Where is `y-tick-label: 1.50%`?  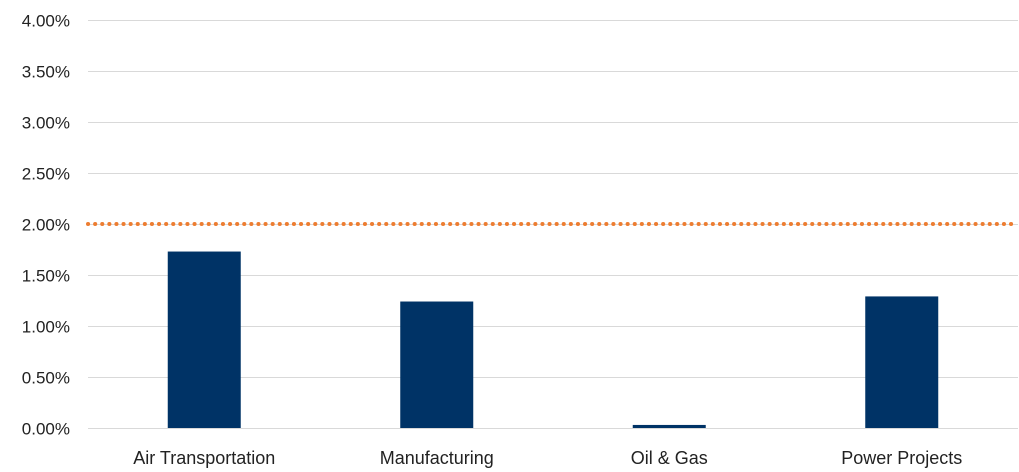
y-tick-label: 1.50% is located at coordinates (46, 276).